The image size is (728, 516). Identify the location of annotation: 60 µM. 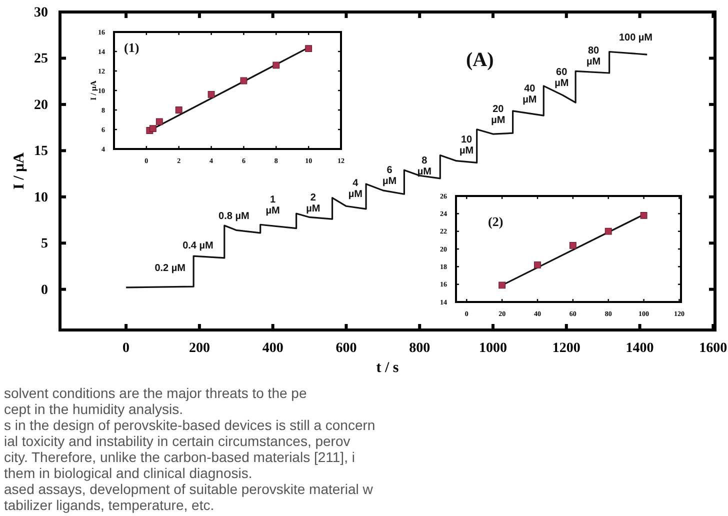
(561, 77).